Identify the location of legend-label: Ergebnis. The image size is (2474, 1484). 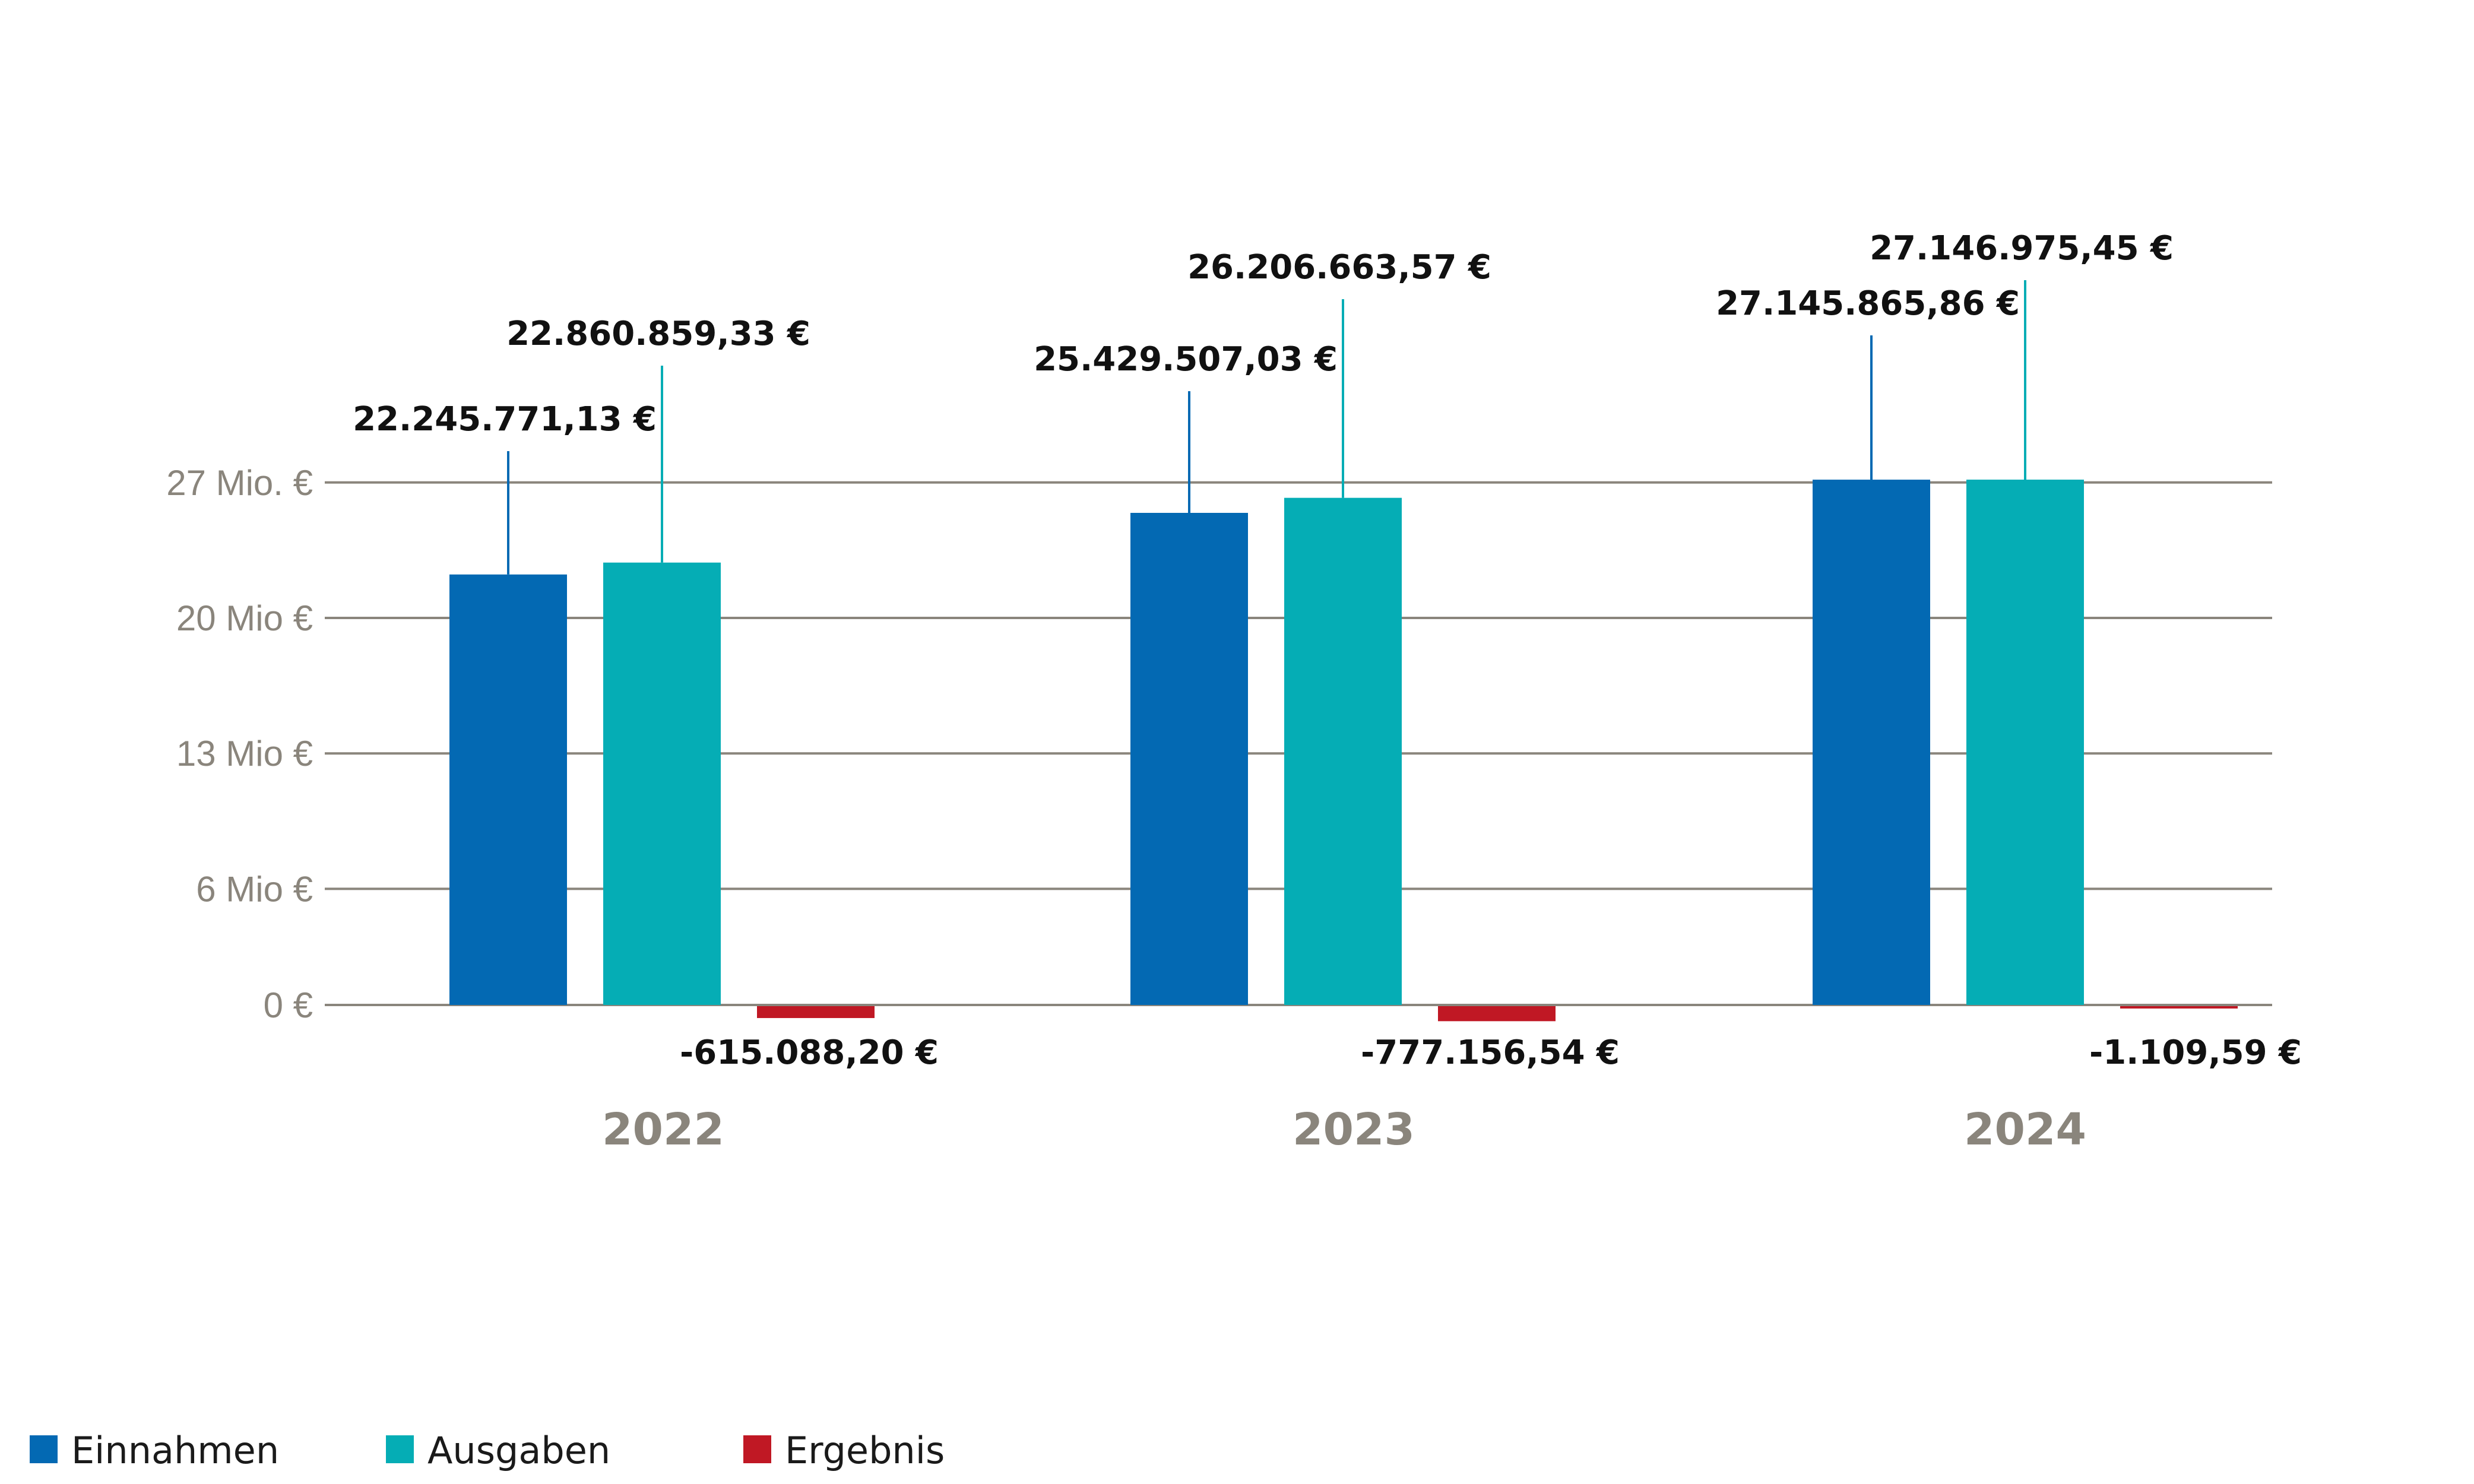
(865, 1450).